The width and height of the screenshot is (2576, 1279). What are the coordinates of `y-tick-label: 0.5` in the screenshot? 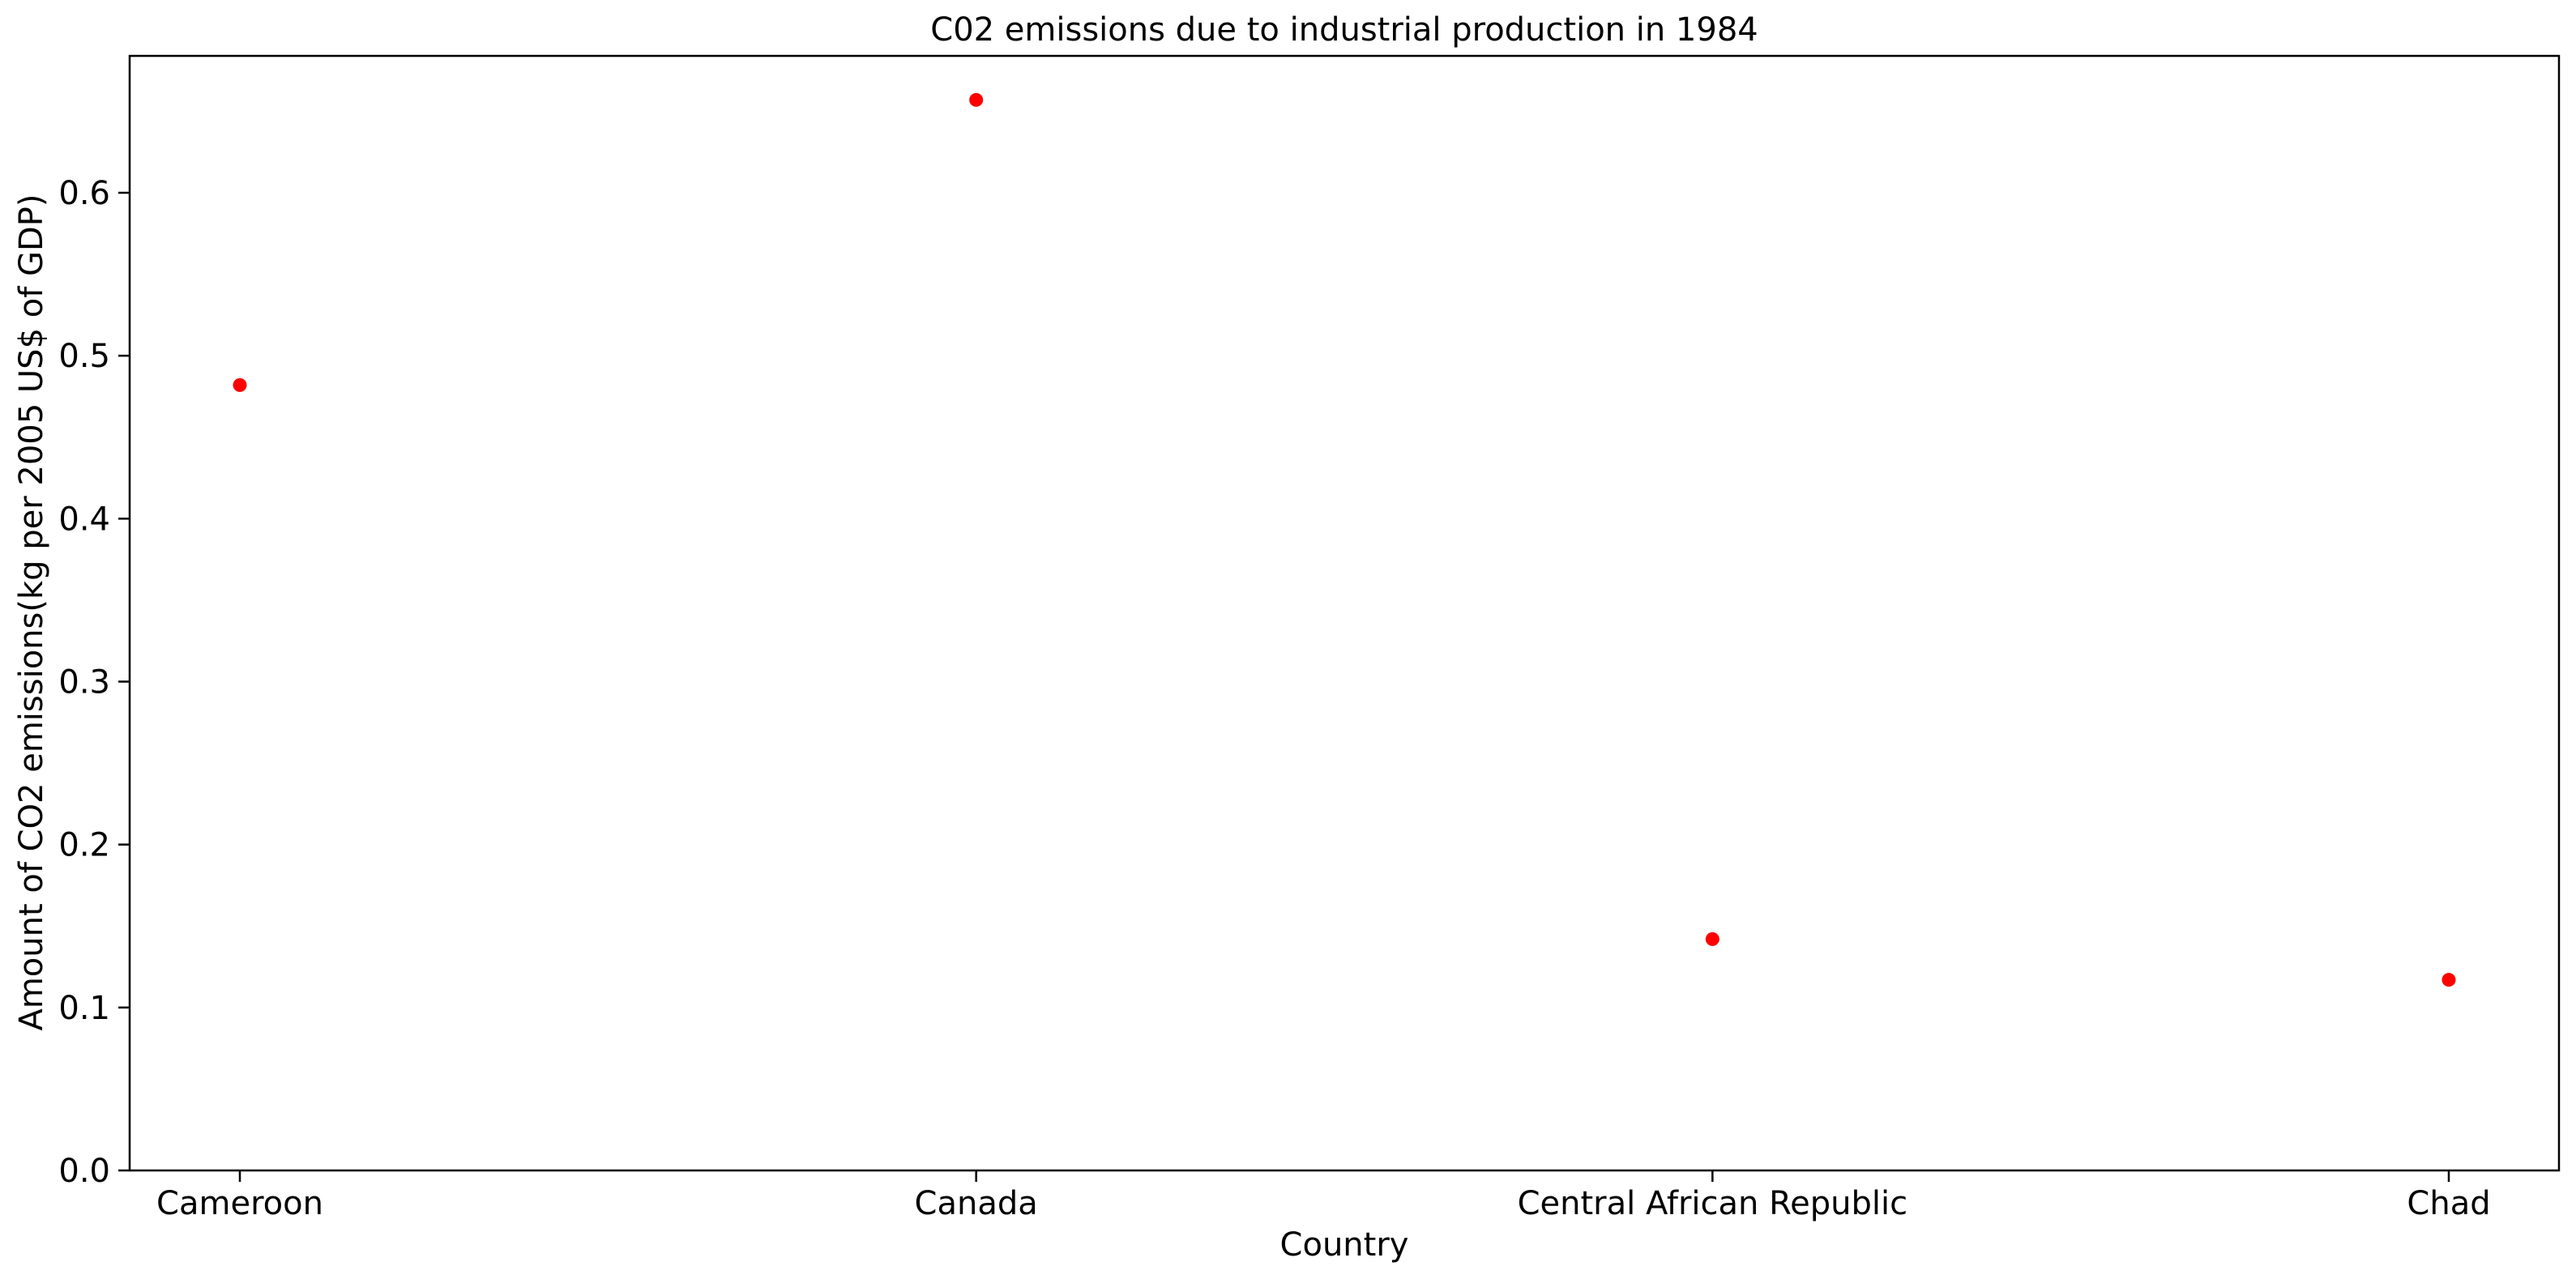 It's located at (84, 356).